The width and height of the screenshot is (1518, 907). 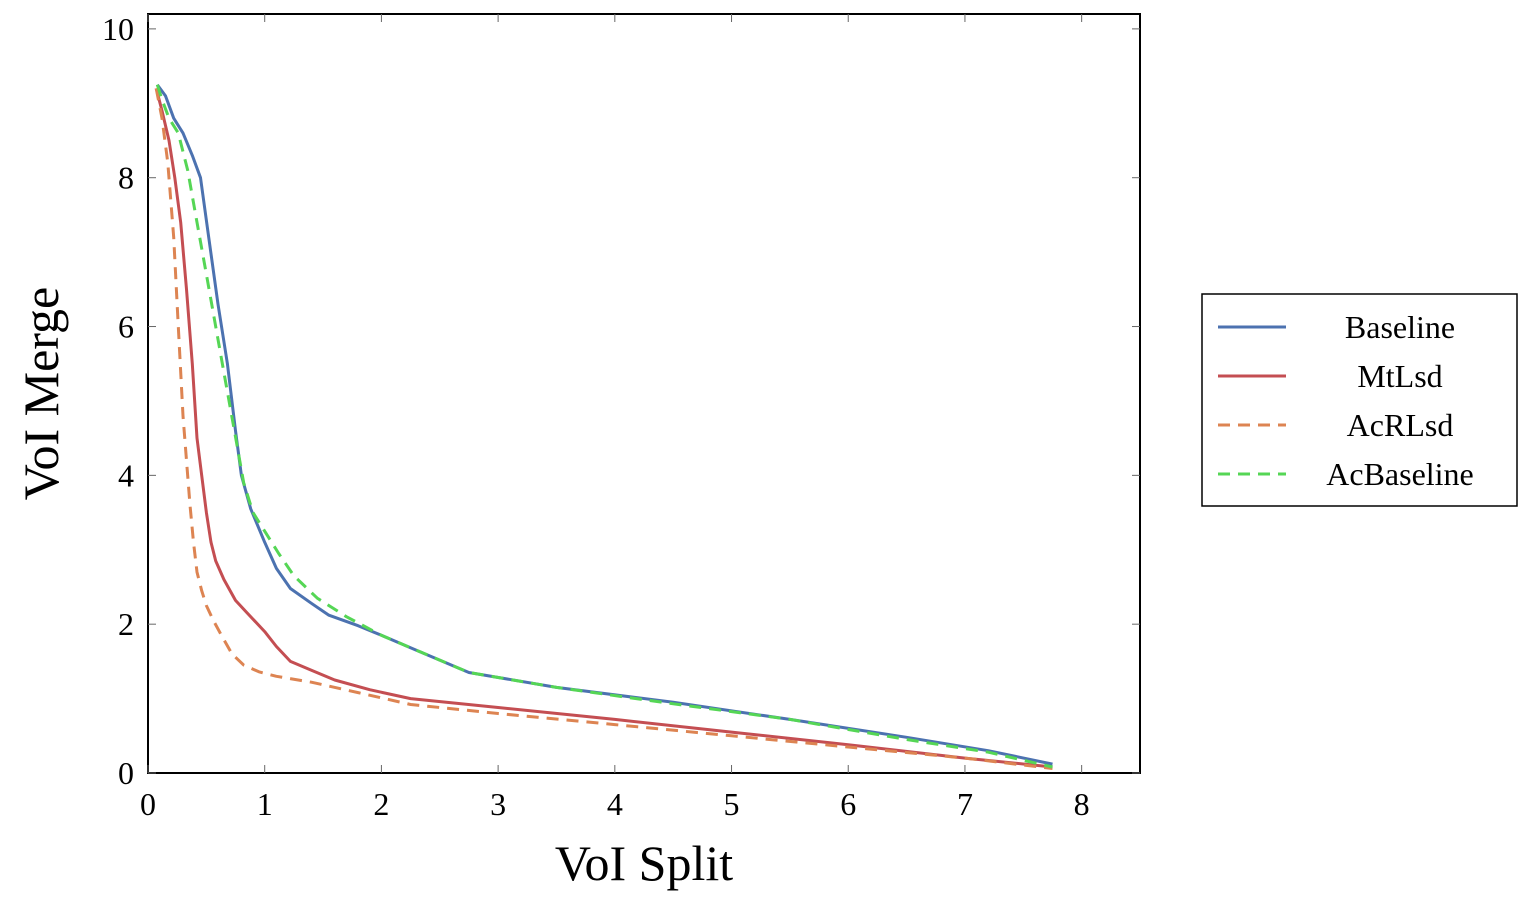 What do you see at coordinates (126, 178) in the screenshot?
I see `y-tick-label: 8` at bounding box center [126, 178].